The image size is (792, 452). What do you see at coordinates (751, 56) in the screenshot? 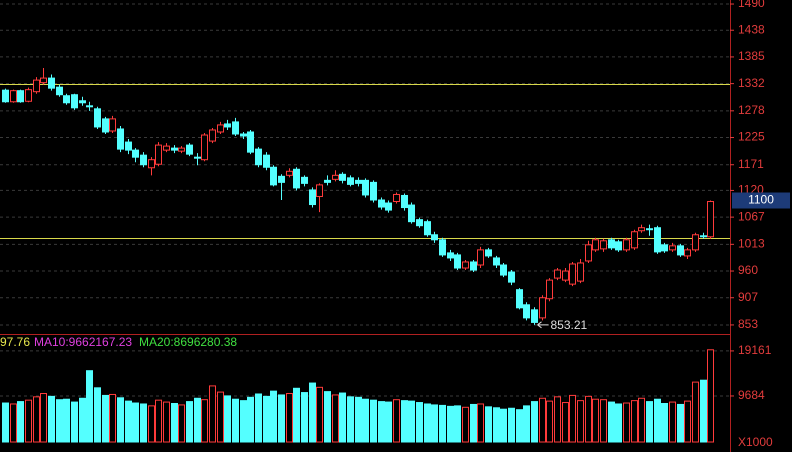
I see `y-tick-label: 1385` at bounding box center [751, 56].